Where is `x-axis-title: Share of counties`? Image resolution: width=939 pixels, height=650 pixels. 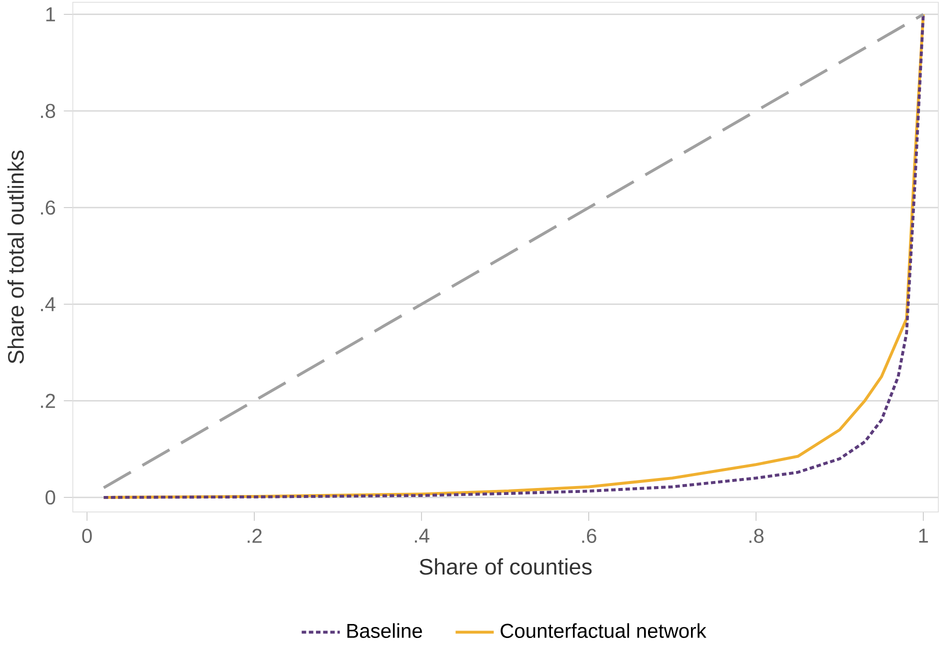
x-axis-title: Share of counties is located at coordinates (506, 566).